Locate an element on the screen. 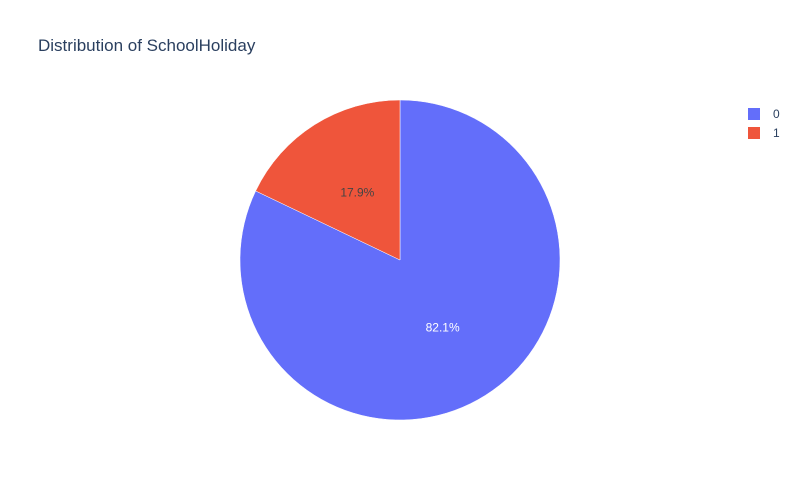 This screenshot has height=500, width=800. legend-label-1: 1 is located at coordinates (776, 133).